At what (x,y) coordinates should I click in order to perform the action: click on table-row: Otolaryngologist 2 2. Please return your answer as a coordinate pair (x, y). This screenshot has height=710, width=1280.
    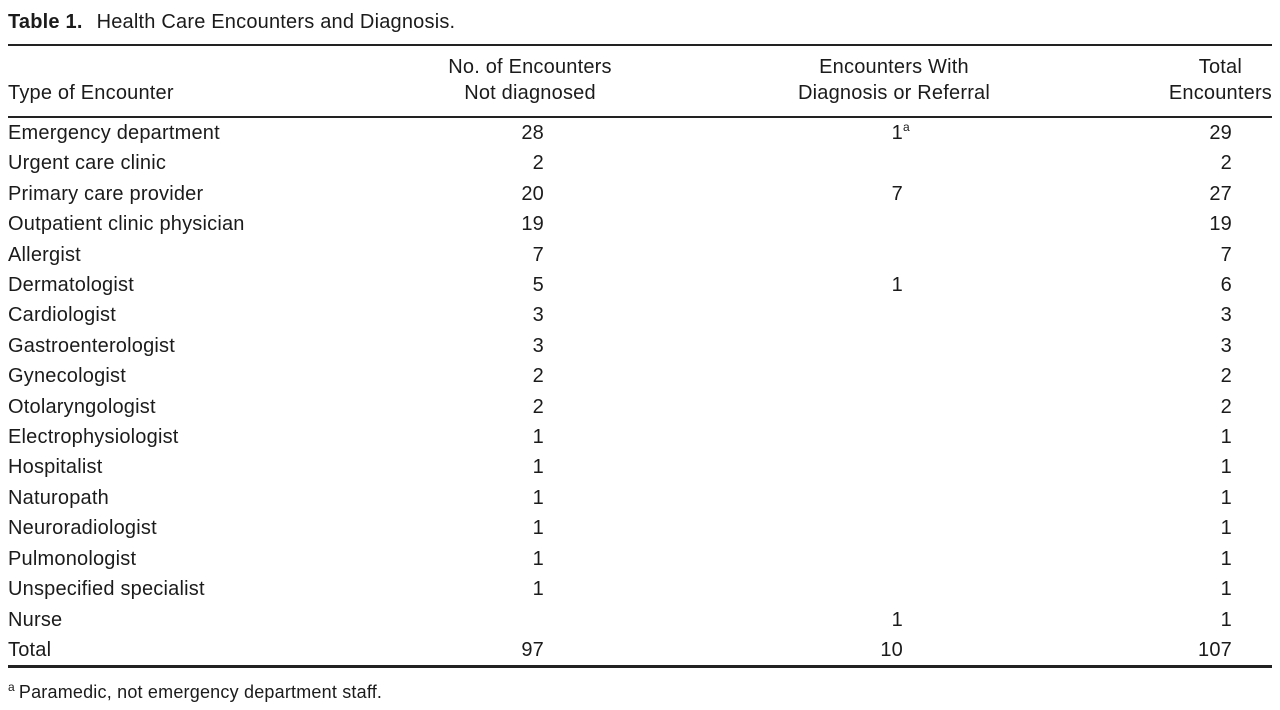
    Looking at the image, I should click on (640, 407).